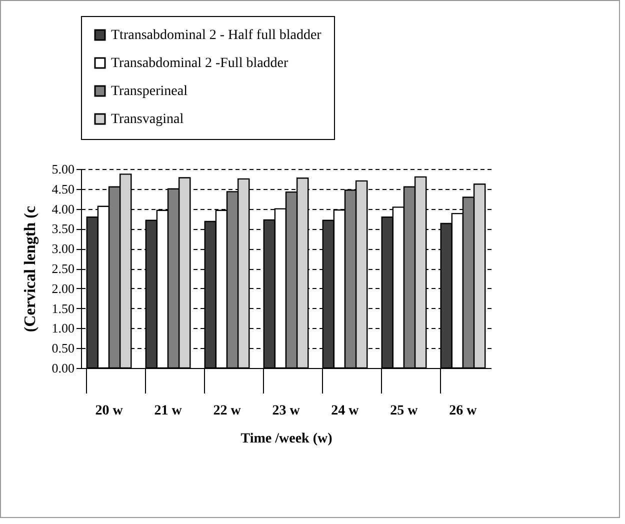  Describe the element at coordinates (63, 368) in the screenshot. I see `y-tick-label: 0.00` at that location.